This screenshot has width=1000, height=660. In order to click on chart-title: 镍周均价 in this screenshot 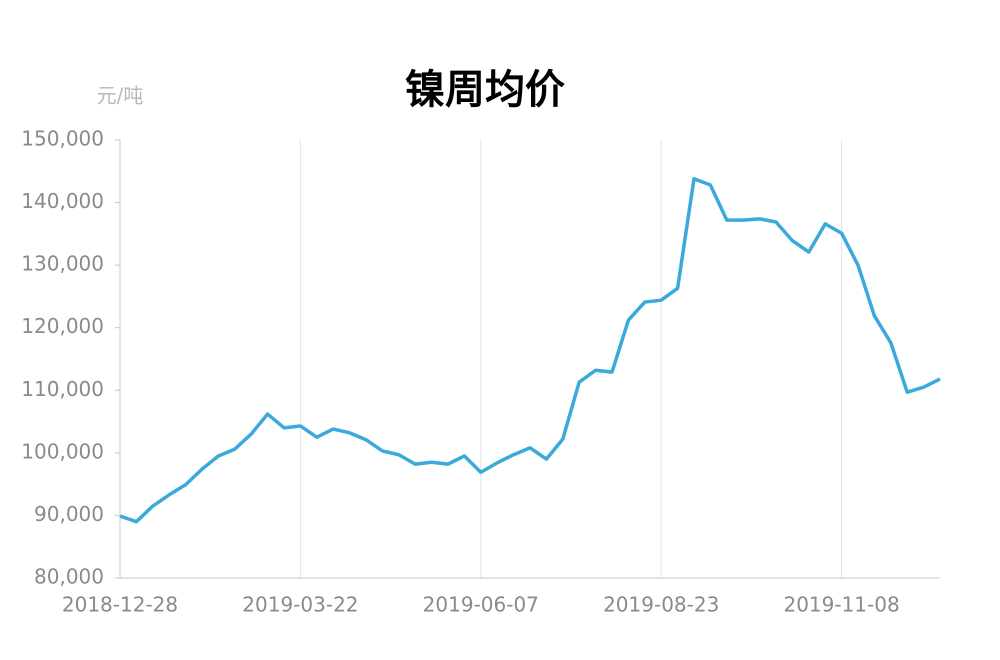, I will do `click(485, 90)`.